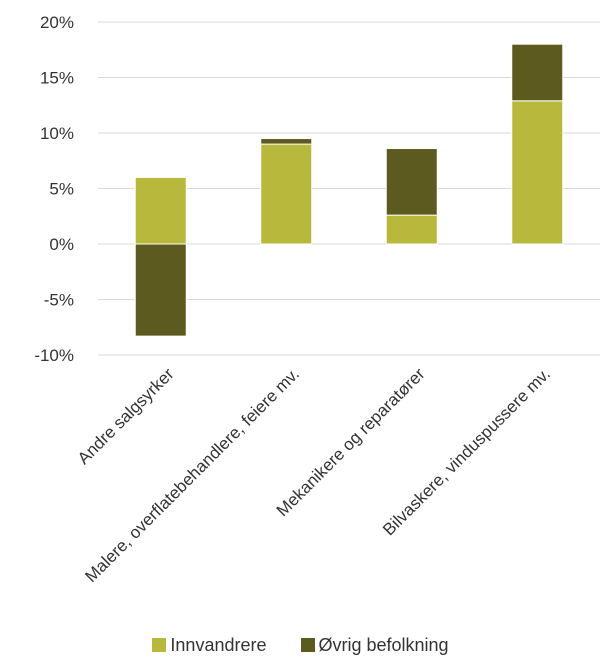  What do you see at coordinates (192, 475) in the screenshot?
I see `x-category-label: Malere, overflatebehandlere, feiere mv.` at bounding box center [192, 475].